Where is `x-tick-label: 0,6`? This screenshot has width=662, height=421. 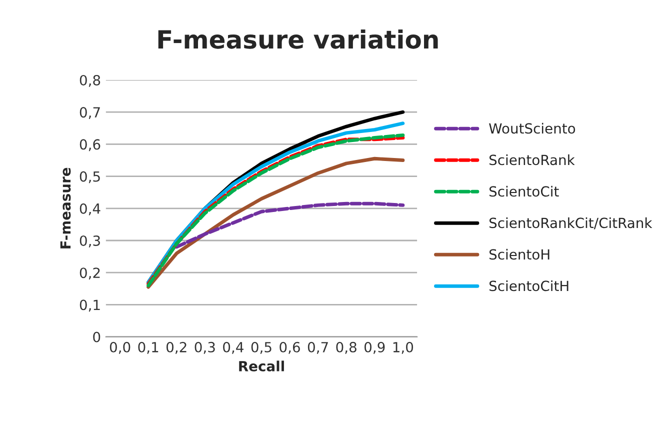
x-tick-label: 0,6 is located at coordinates (290, 348).